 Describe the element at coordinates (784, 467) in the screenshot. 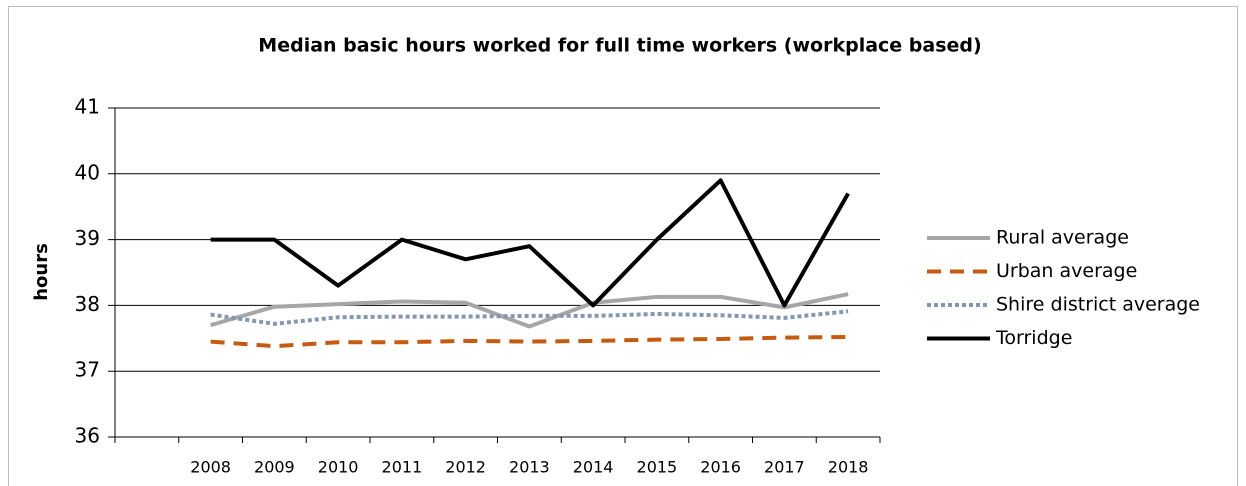

I see `x-tick-label: 2017` at that location.